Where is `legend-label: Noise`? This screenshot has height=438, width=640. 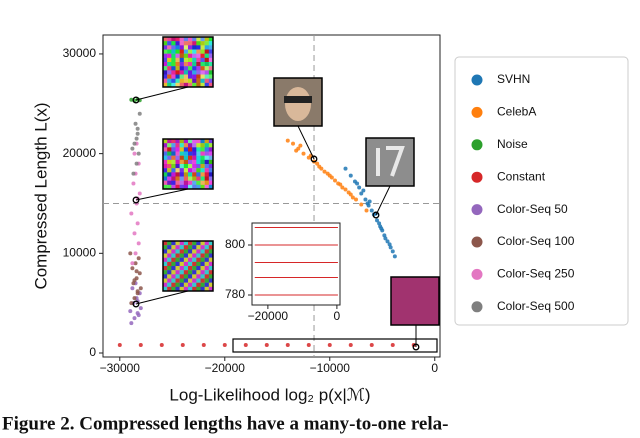
legend-label: Noise is located at coordinates (512, 144).